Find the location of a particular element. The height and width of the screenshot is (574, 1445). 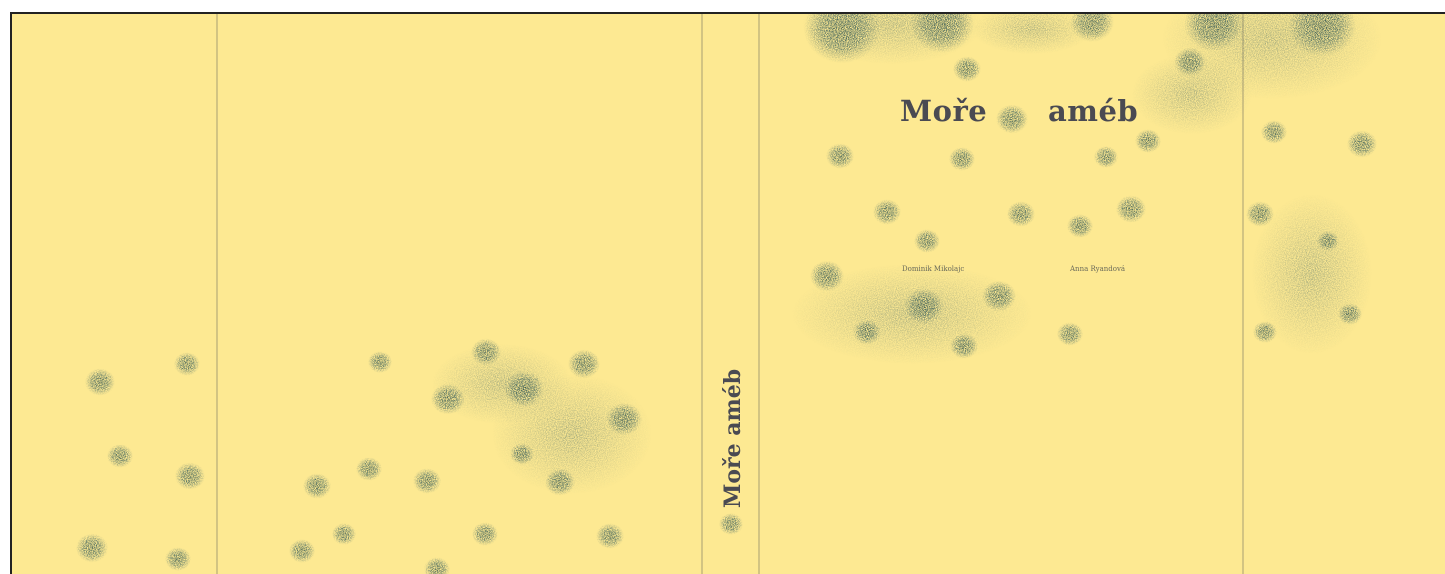

front-title-word-1: Moře is located at coordinates (944, 111).